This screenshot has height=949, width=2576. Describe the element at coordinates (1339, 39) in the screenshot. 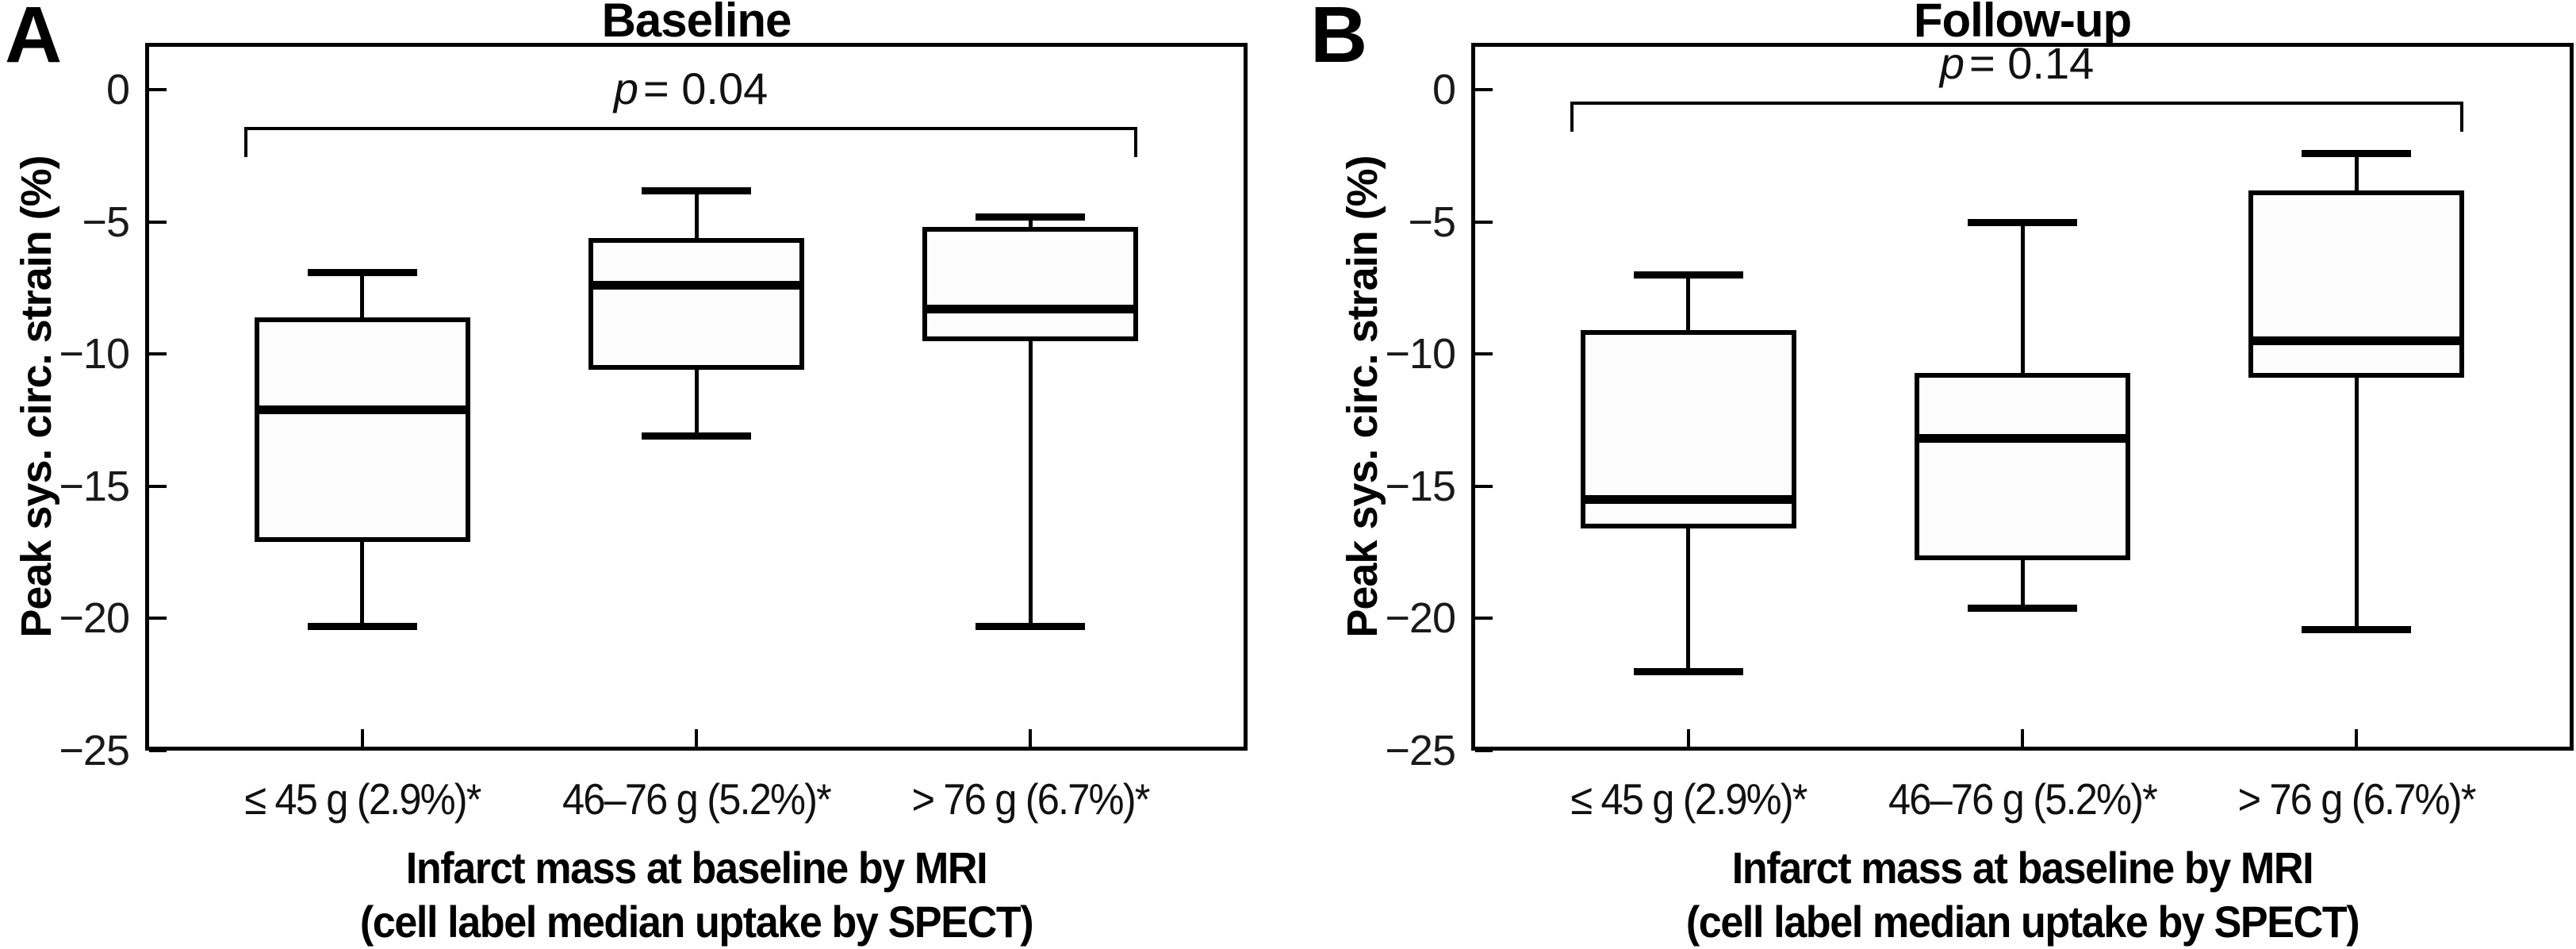

I see `panel-letter: B` at that location.